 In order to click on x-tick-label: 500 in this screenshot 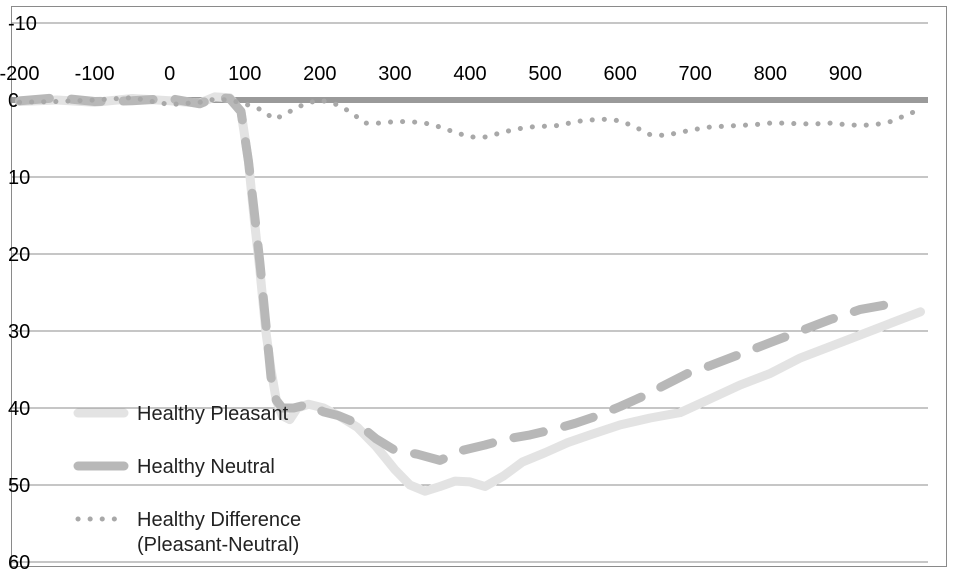, I will do `click(544, 74)`.